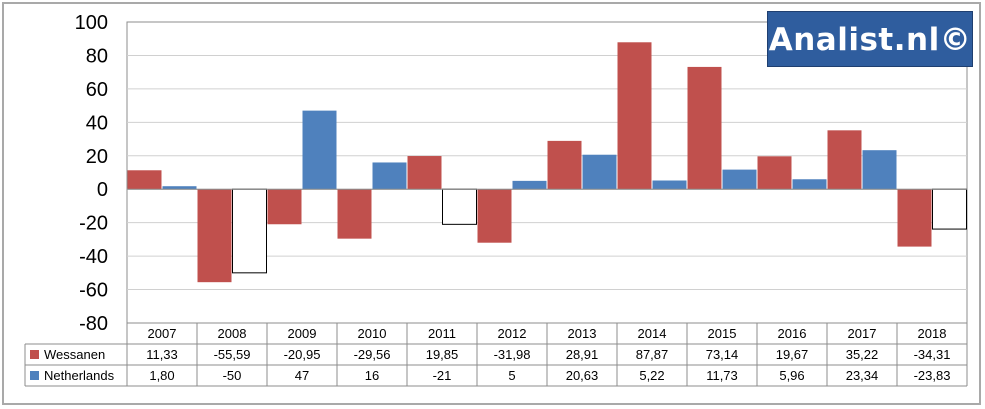 Image resolution: width=985 pixels, height=409 pixels. Describe the element at coordinates (79, 375) in the screenshot. I see `legend-label-netherlands: Netherlands` at that location.